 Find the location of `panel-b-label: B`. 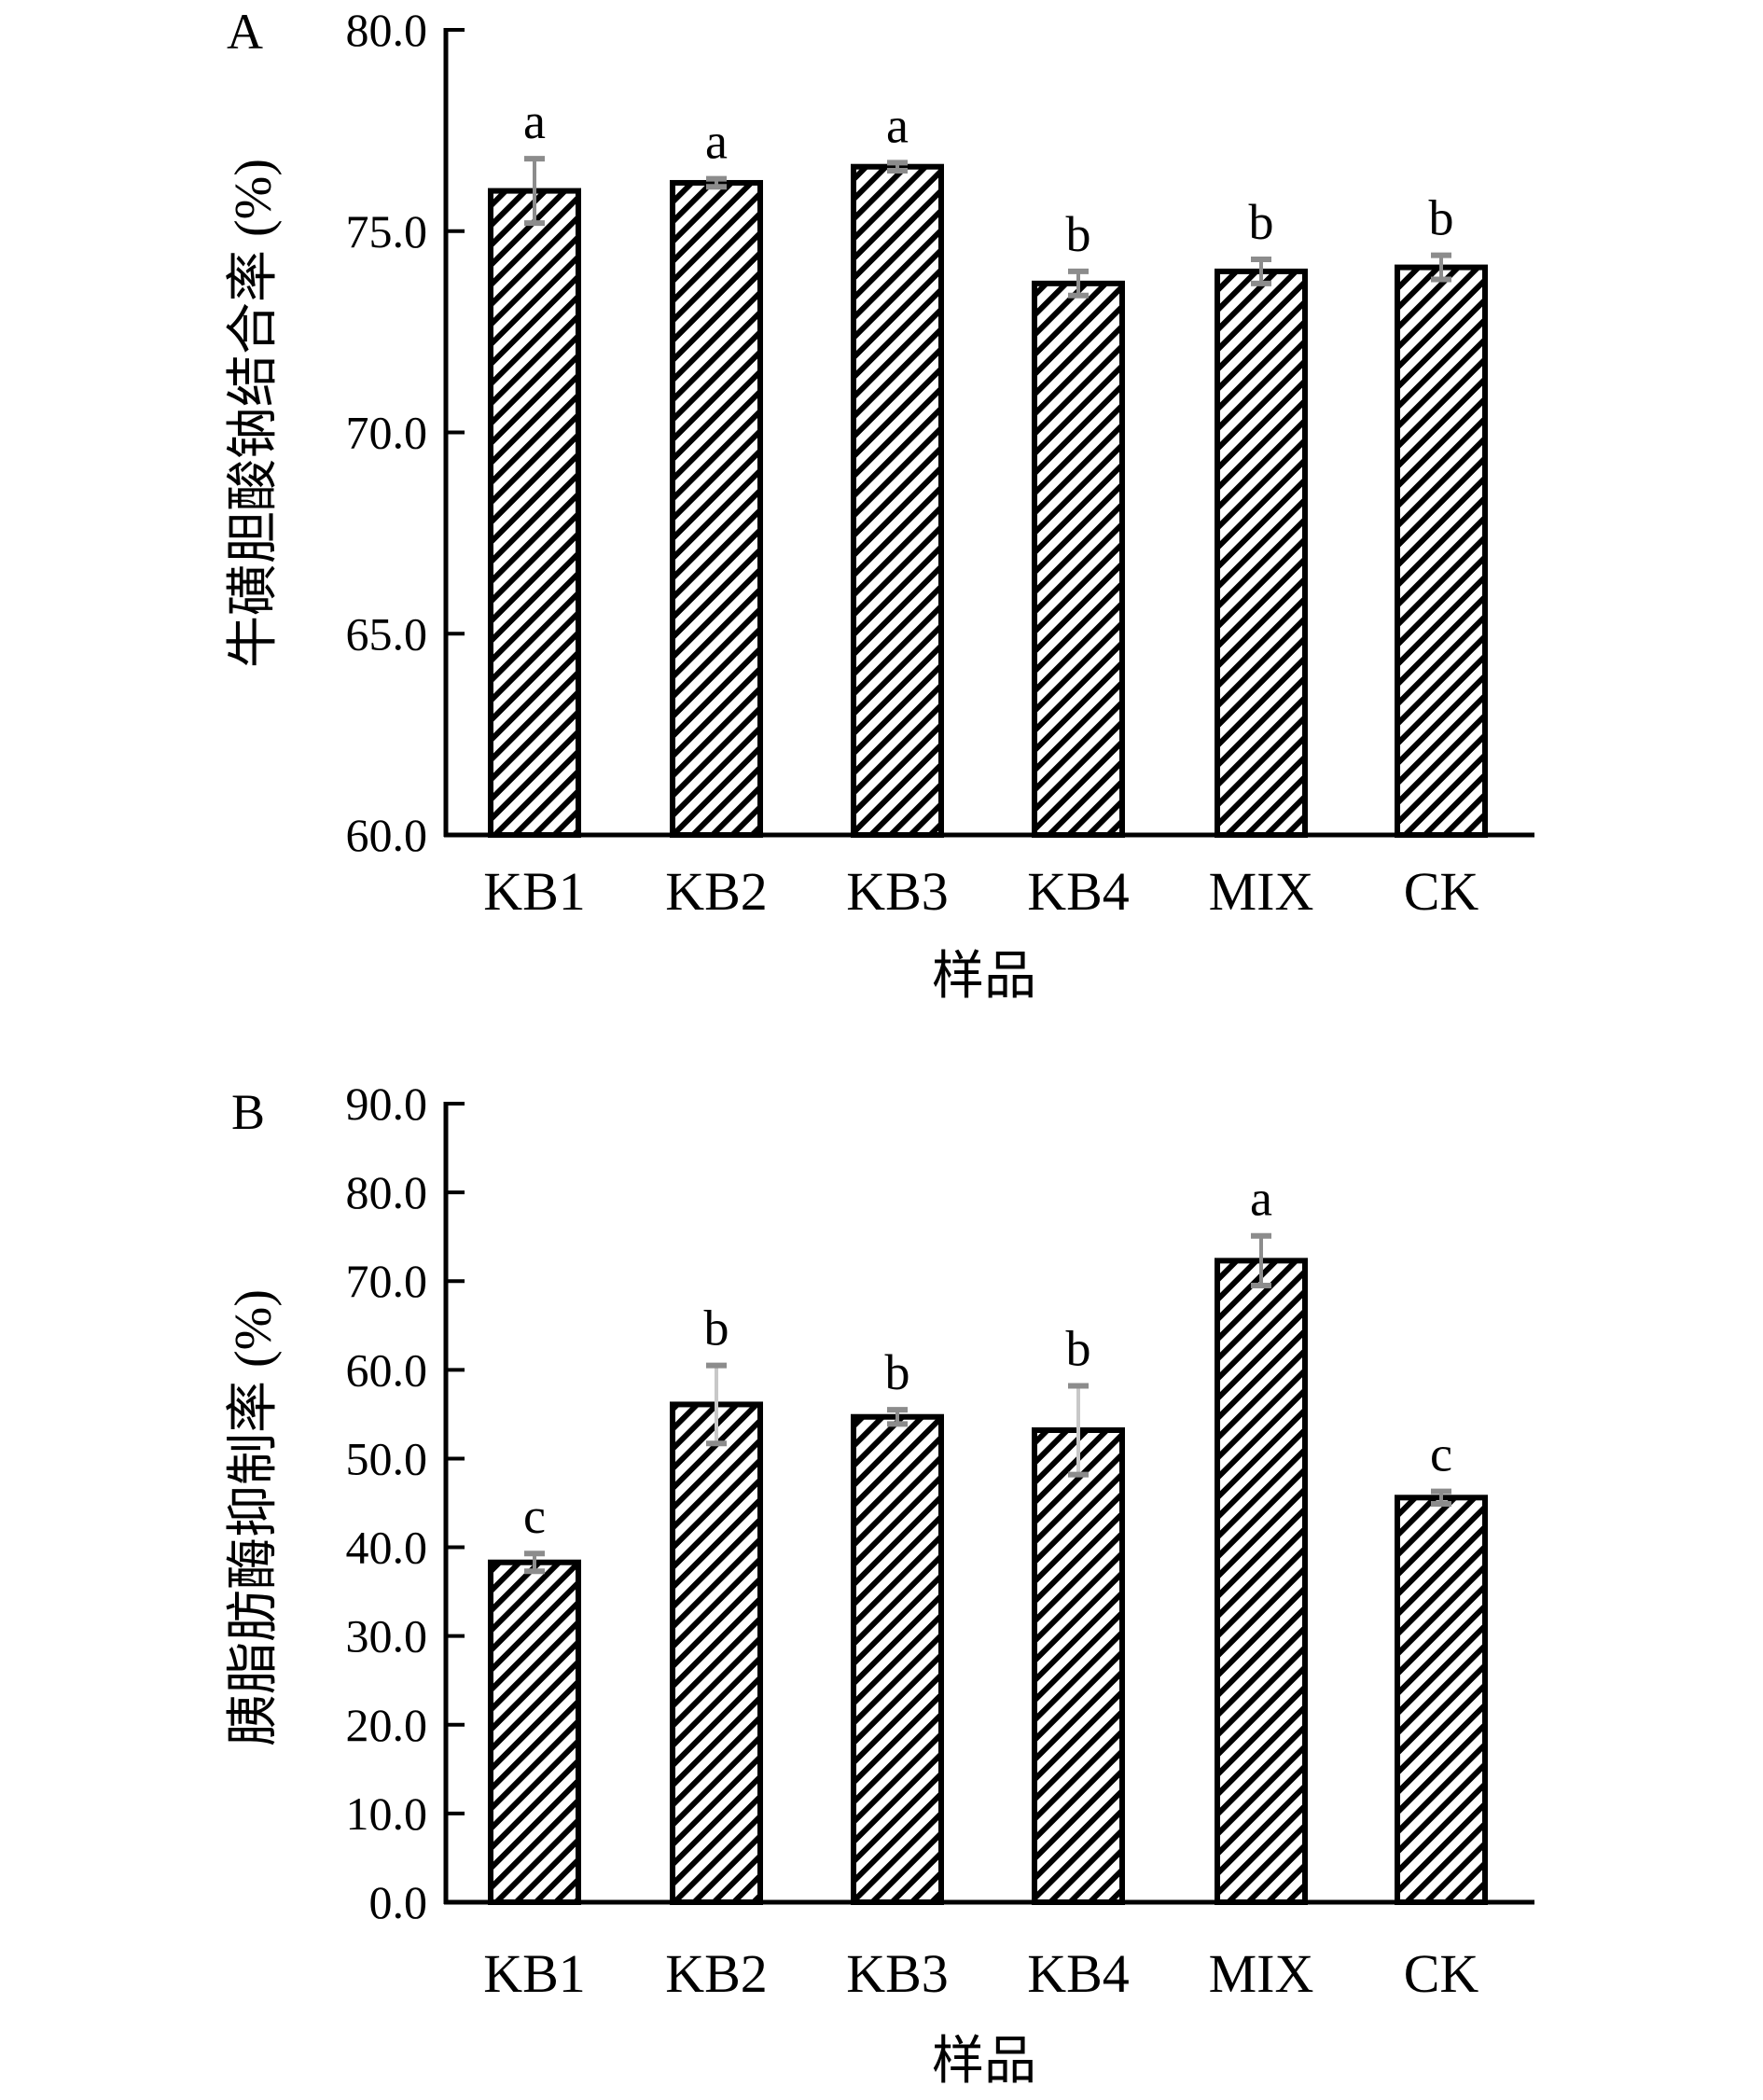

panel-b-label: B is located at coordinates (248, 1112).